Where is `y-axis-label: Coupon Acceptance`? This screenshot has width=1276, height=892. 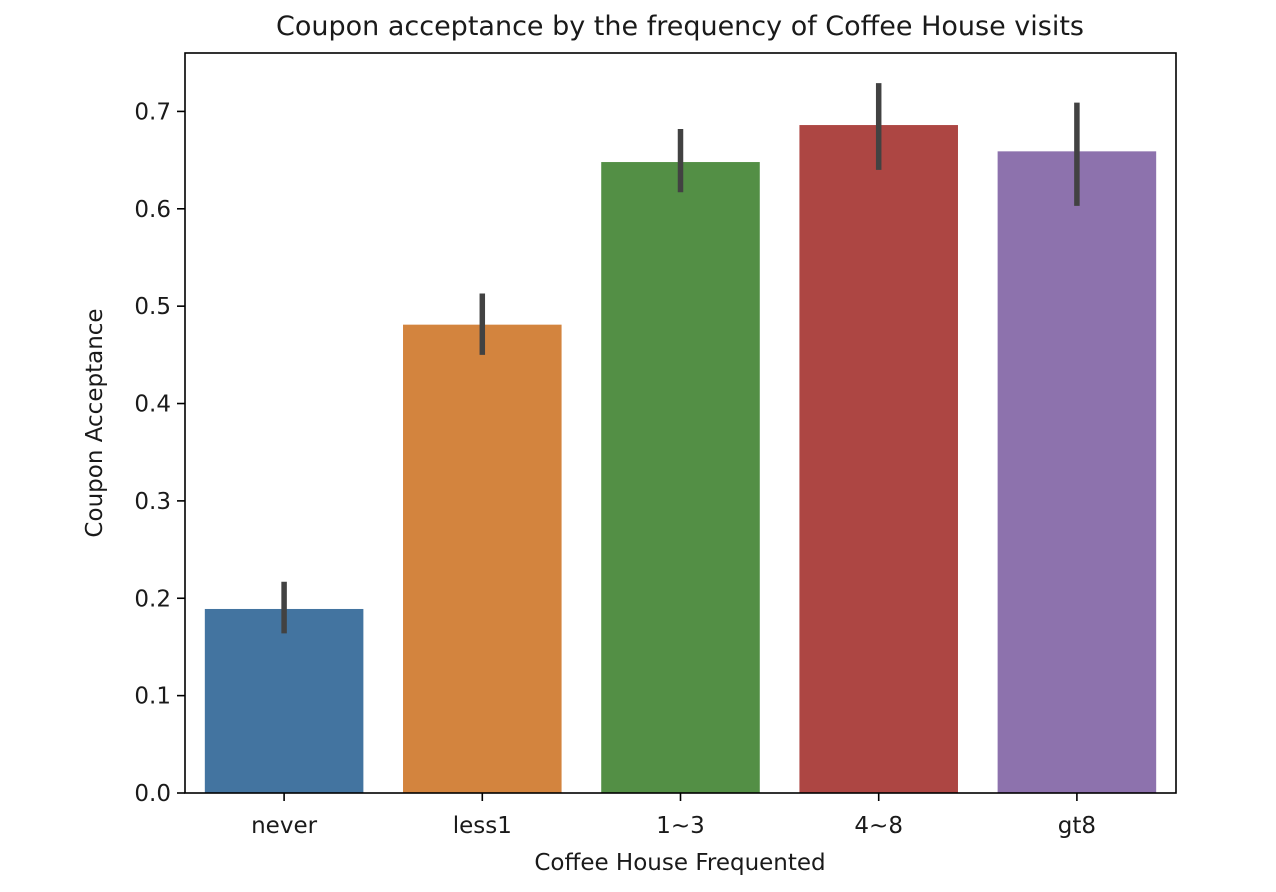 y-axis-label: Coupon Acceptance is located at coordinates (95, 422).